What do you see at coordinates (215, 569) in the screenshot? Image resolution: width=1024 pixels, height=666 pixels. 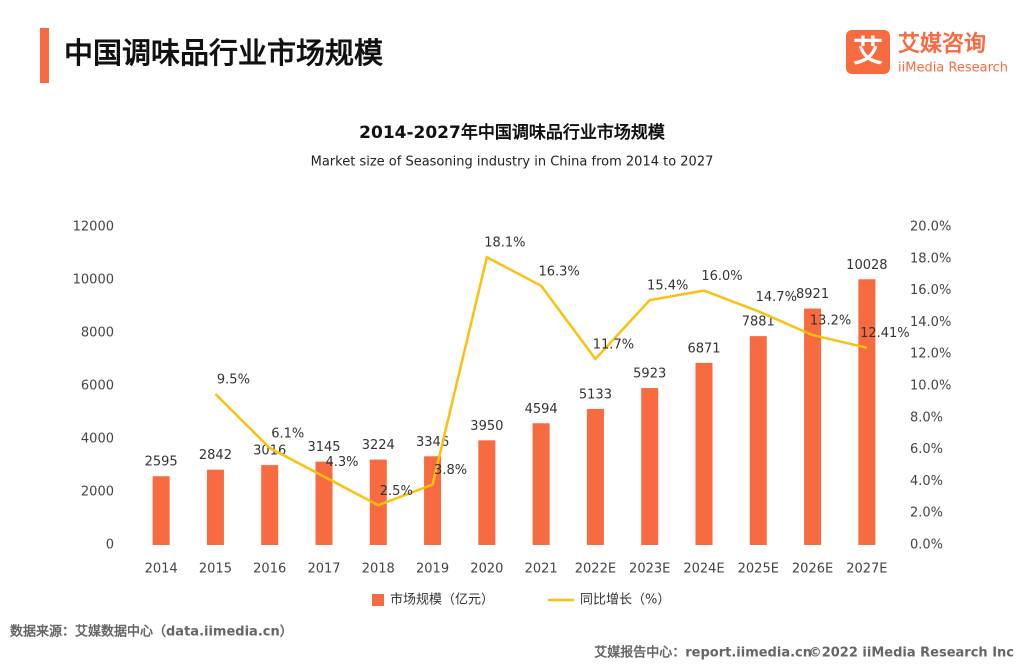 I see `x-tick-label: 2015` at bounding box center [215, 569].